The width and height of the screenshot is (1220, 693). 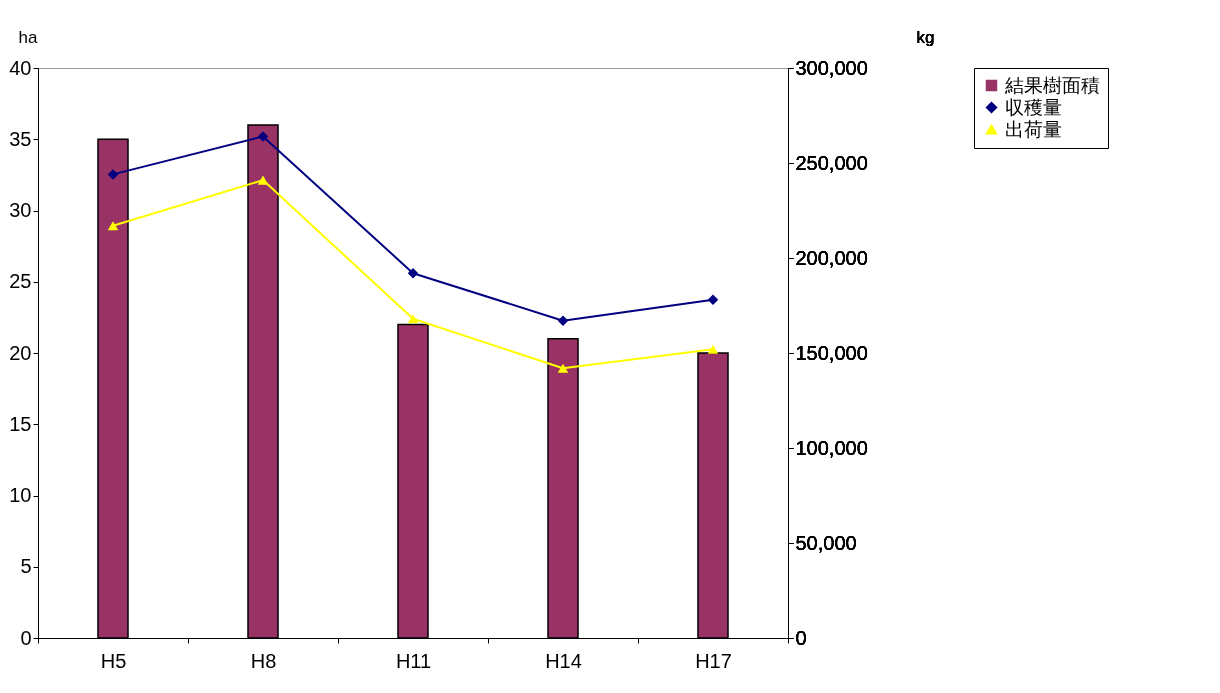 I want to click on y2-tick-label: 50,000, so click(x=826, y=542).